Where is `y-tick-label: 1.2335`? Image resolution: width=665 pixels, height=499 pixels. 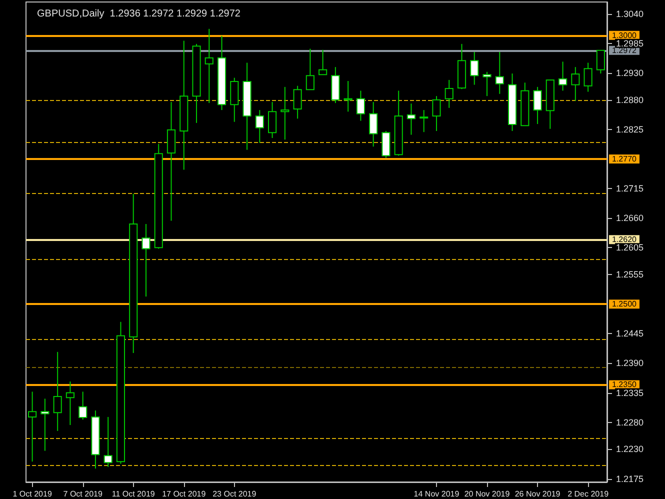 y-tick-label: 1.2335 is located at coordinates (630, 393).